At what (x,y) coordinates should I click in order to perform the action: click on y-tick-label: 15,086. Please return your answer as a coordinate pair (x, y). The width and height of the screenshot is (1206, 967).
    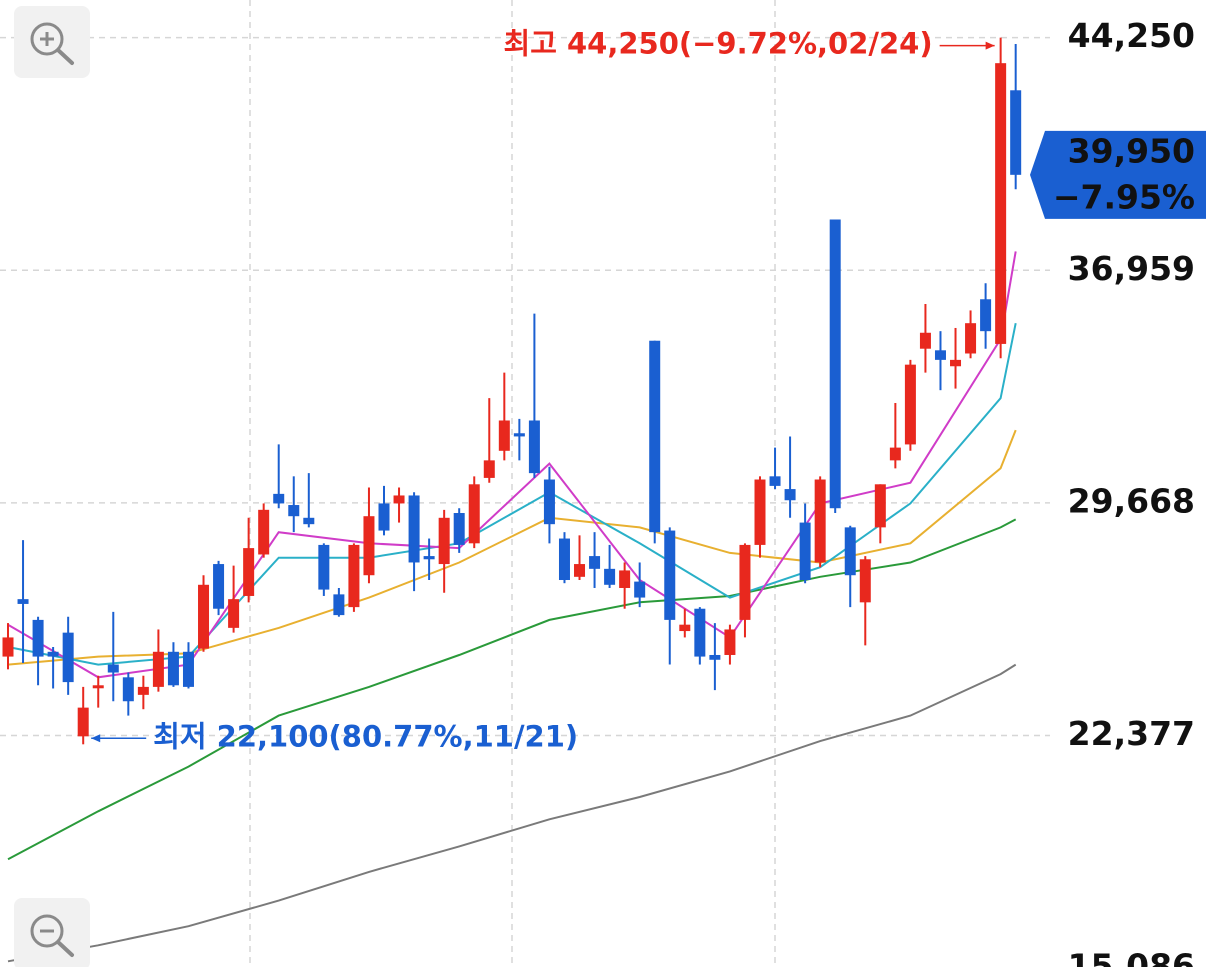
    Looking at the image, I should click on (1131, 957).